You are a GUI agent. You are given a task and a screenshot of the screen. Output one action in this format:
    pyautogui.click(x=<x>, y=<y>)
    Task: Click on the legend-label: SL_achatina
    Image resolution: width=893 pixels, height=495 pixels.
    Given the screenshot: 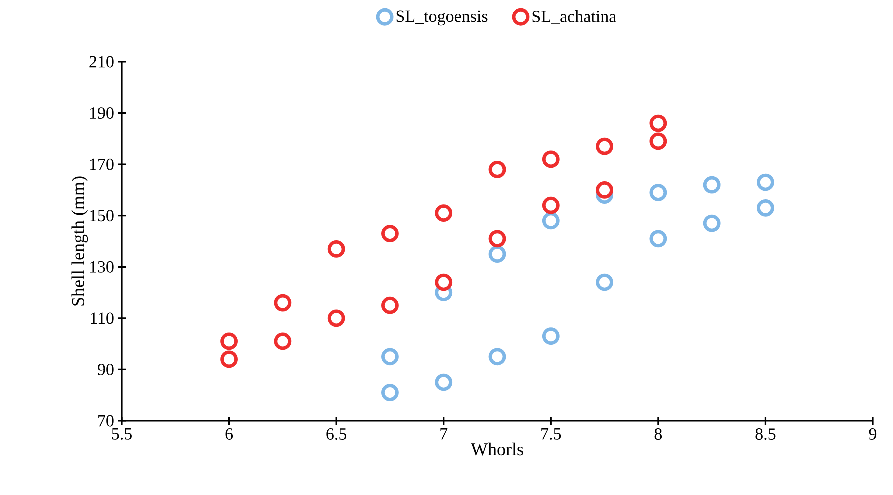 What is the action you would take?
    pyautogui.click(x=574, y=17)
    